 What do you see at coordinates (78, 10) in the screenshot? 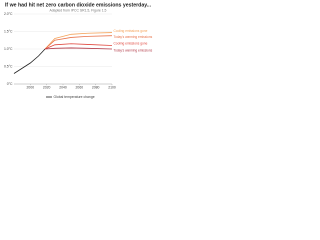
I see `chart-subtitle: Adapted from IPCC SR1.5, Figure 1.5` at bounding box center [78, 10].